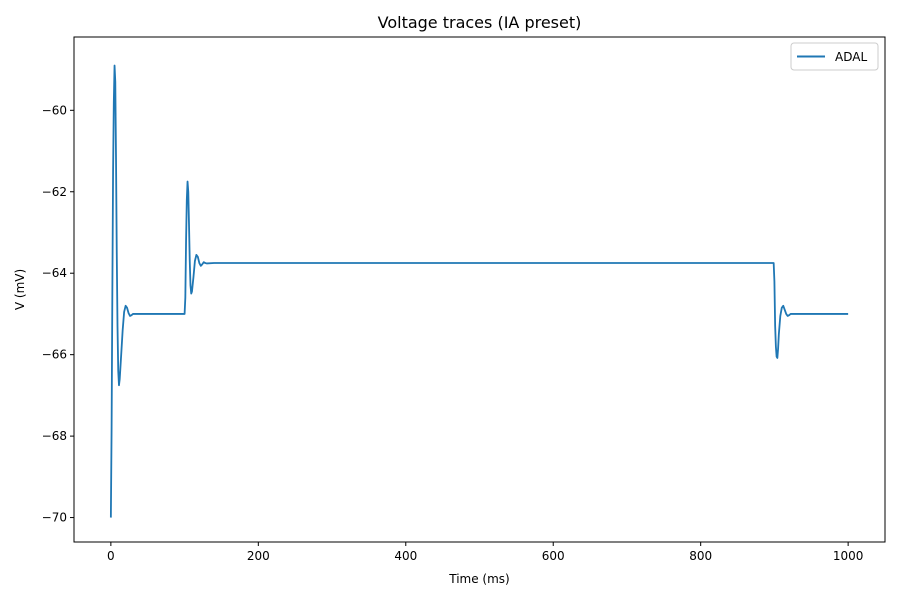 This screenshot has width=900, height=600. I want to click on x-tick-label: 0, so click(111, 556).